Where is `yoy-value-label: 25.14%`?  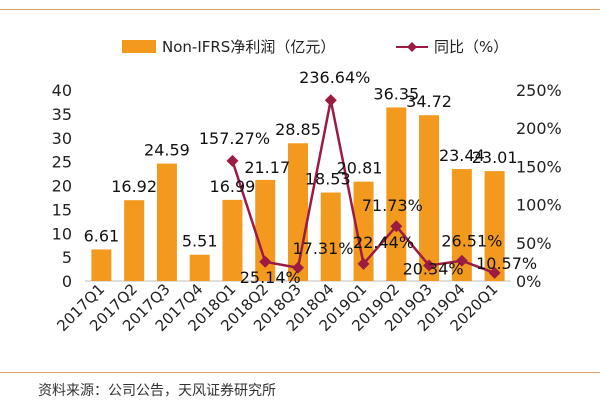
yoy-value-label: 25.14% is located at coordinates (270, 277).